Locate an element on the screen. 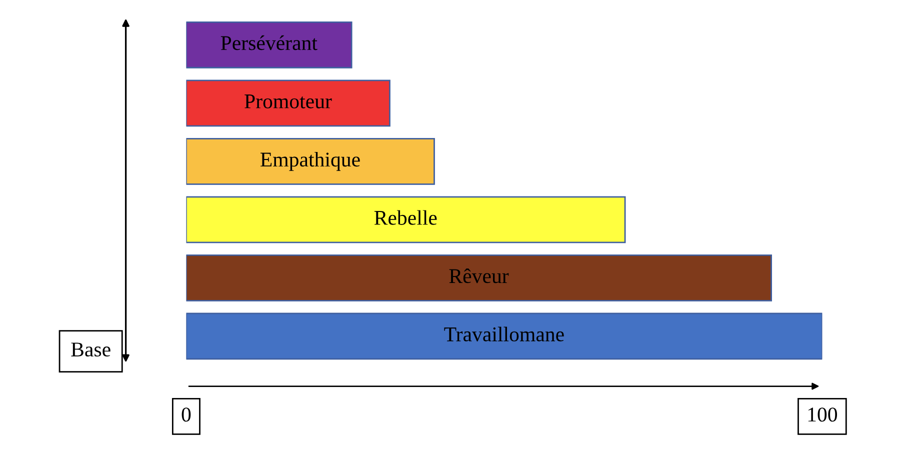 The height and width of the screenshot is (451, 904). y-tick-label: Rebelle is located at coordinates (405, 217).